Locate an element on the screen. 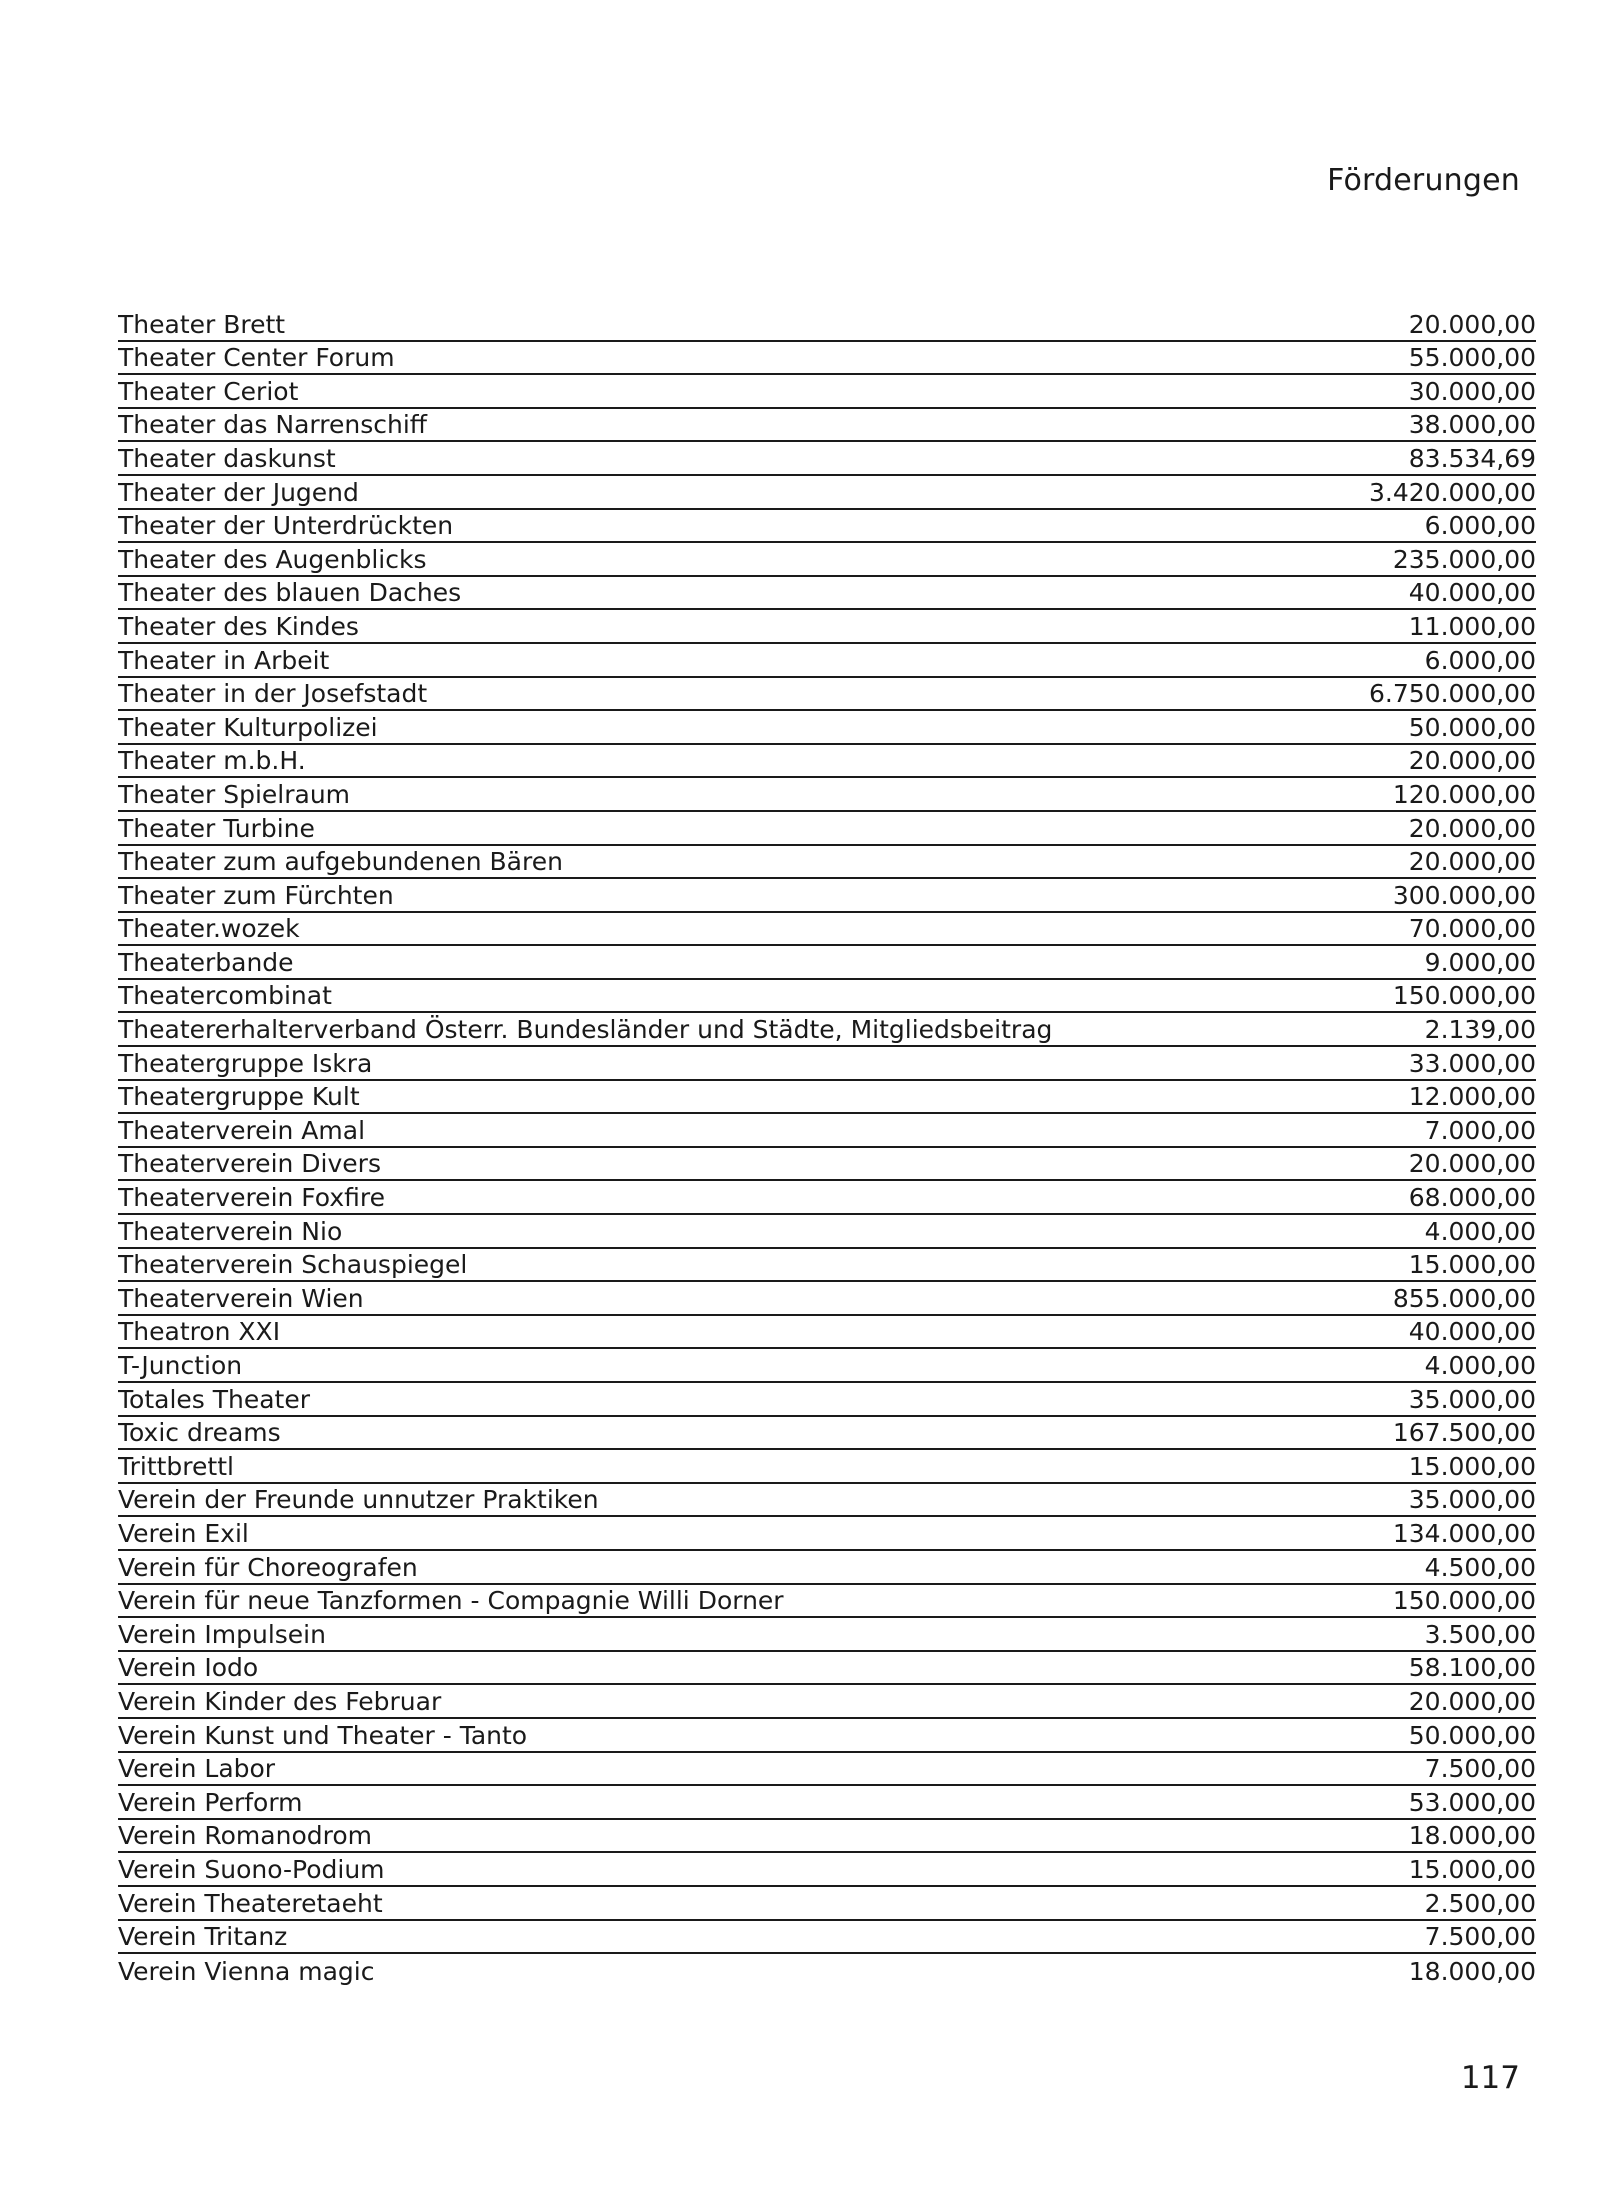 Image resolution: width=1600 pixels, height=2206 pixels. table-row: Theater zum aufgebundenen Bären 20.000,00 is located at coordinates (827, 862).